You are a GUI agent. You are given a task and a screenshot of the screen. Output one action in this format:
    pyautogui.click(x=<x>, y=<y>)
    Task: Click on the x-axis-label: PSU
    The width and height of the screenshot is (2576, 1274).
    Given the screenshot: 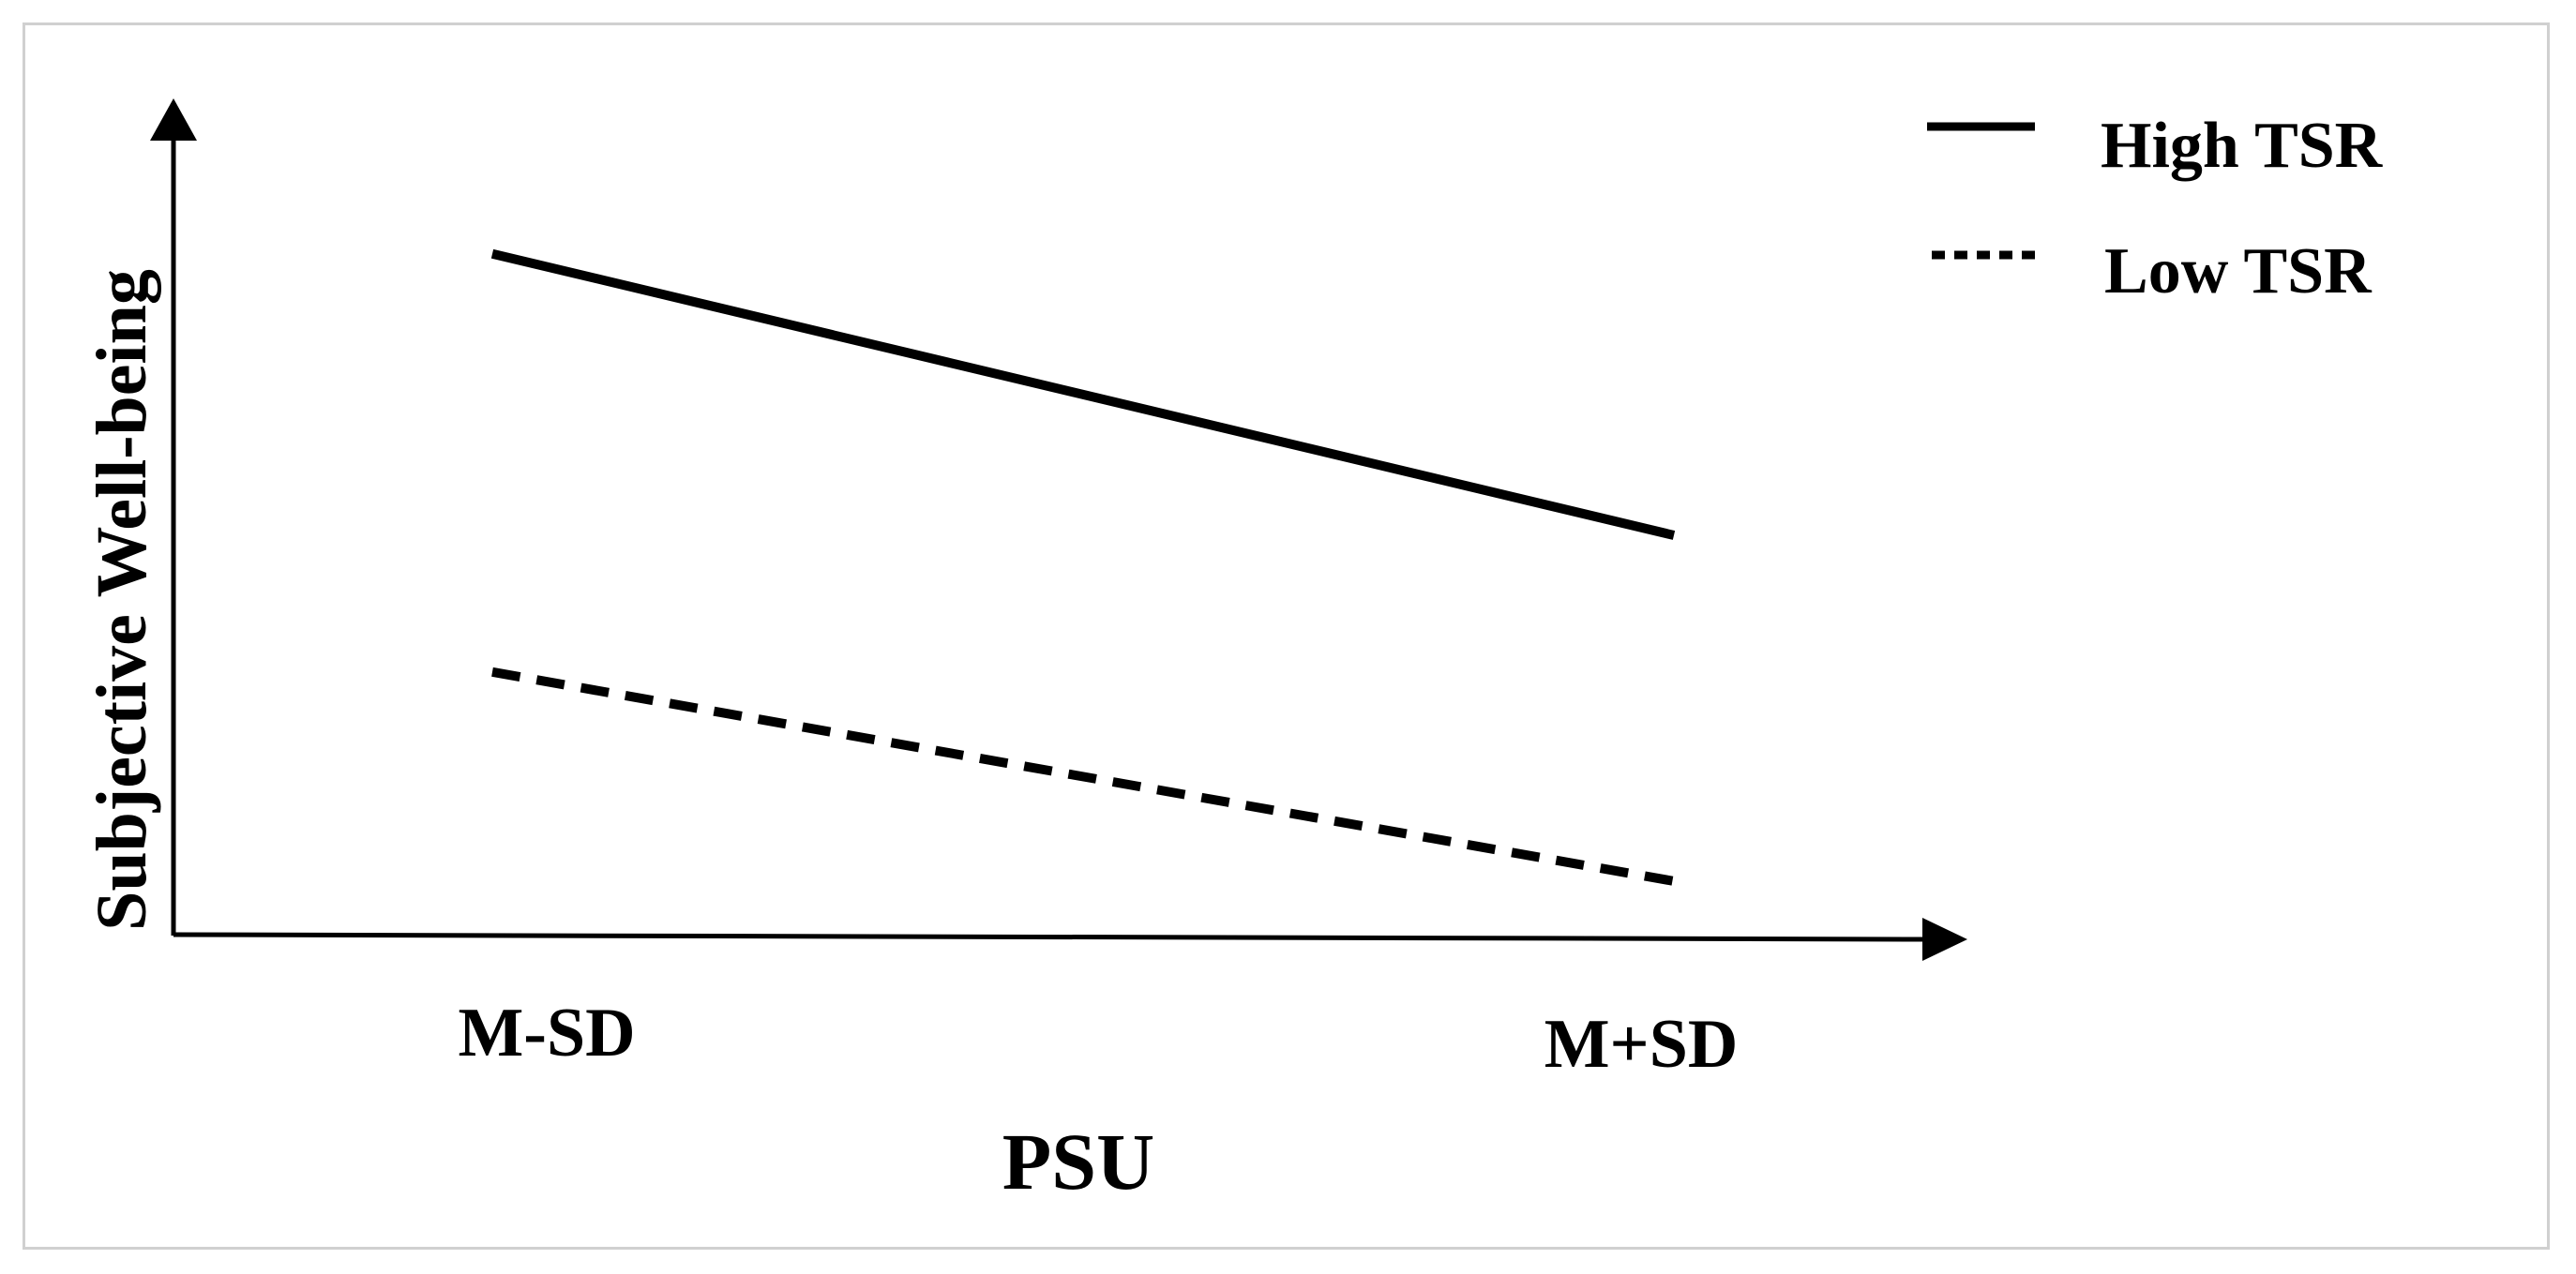 What is the action you would take?
    pyautogui.click(x=1078, y=1162)
    